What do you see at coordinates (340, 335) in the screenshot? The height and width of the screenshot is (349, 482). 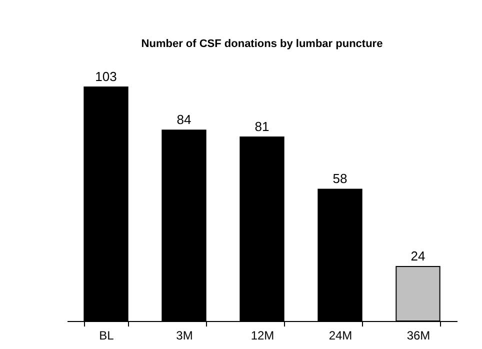 I see `x-tick-label: 24M` at bounding box center [340, 335].